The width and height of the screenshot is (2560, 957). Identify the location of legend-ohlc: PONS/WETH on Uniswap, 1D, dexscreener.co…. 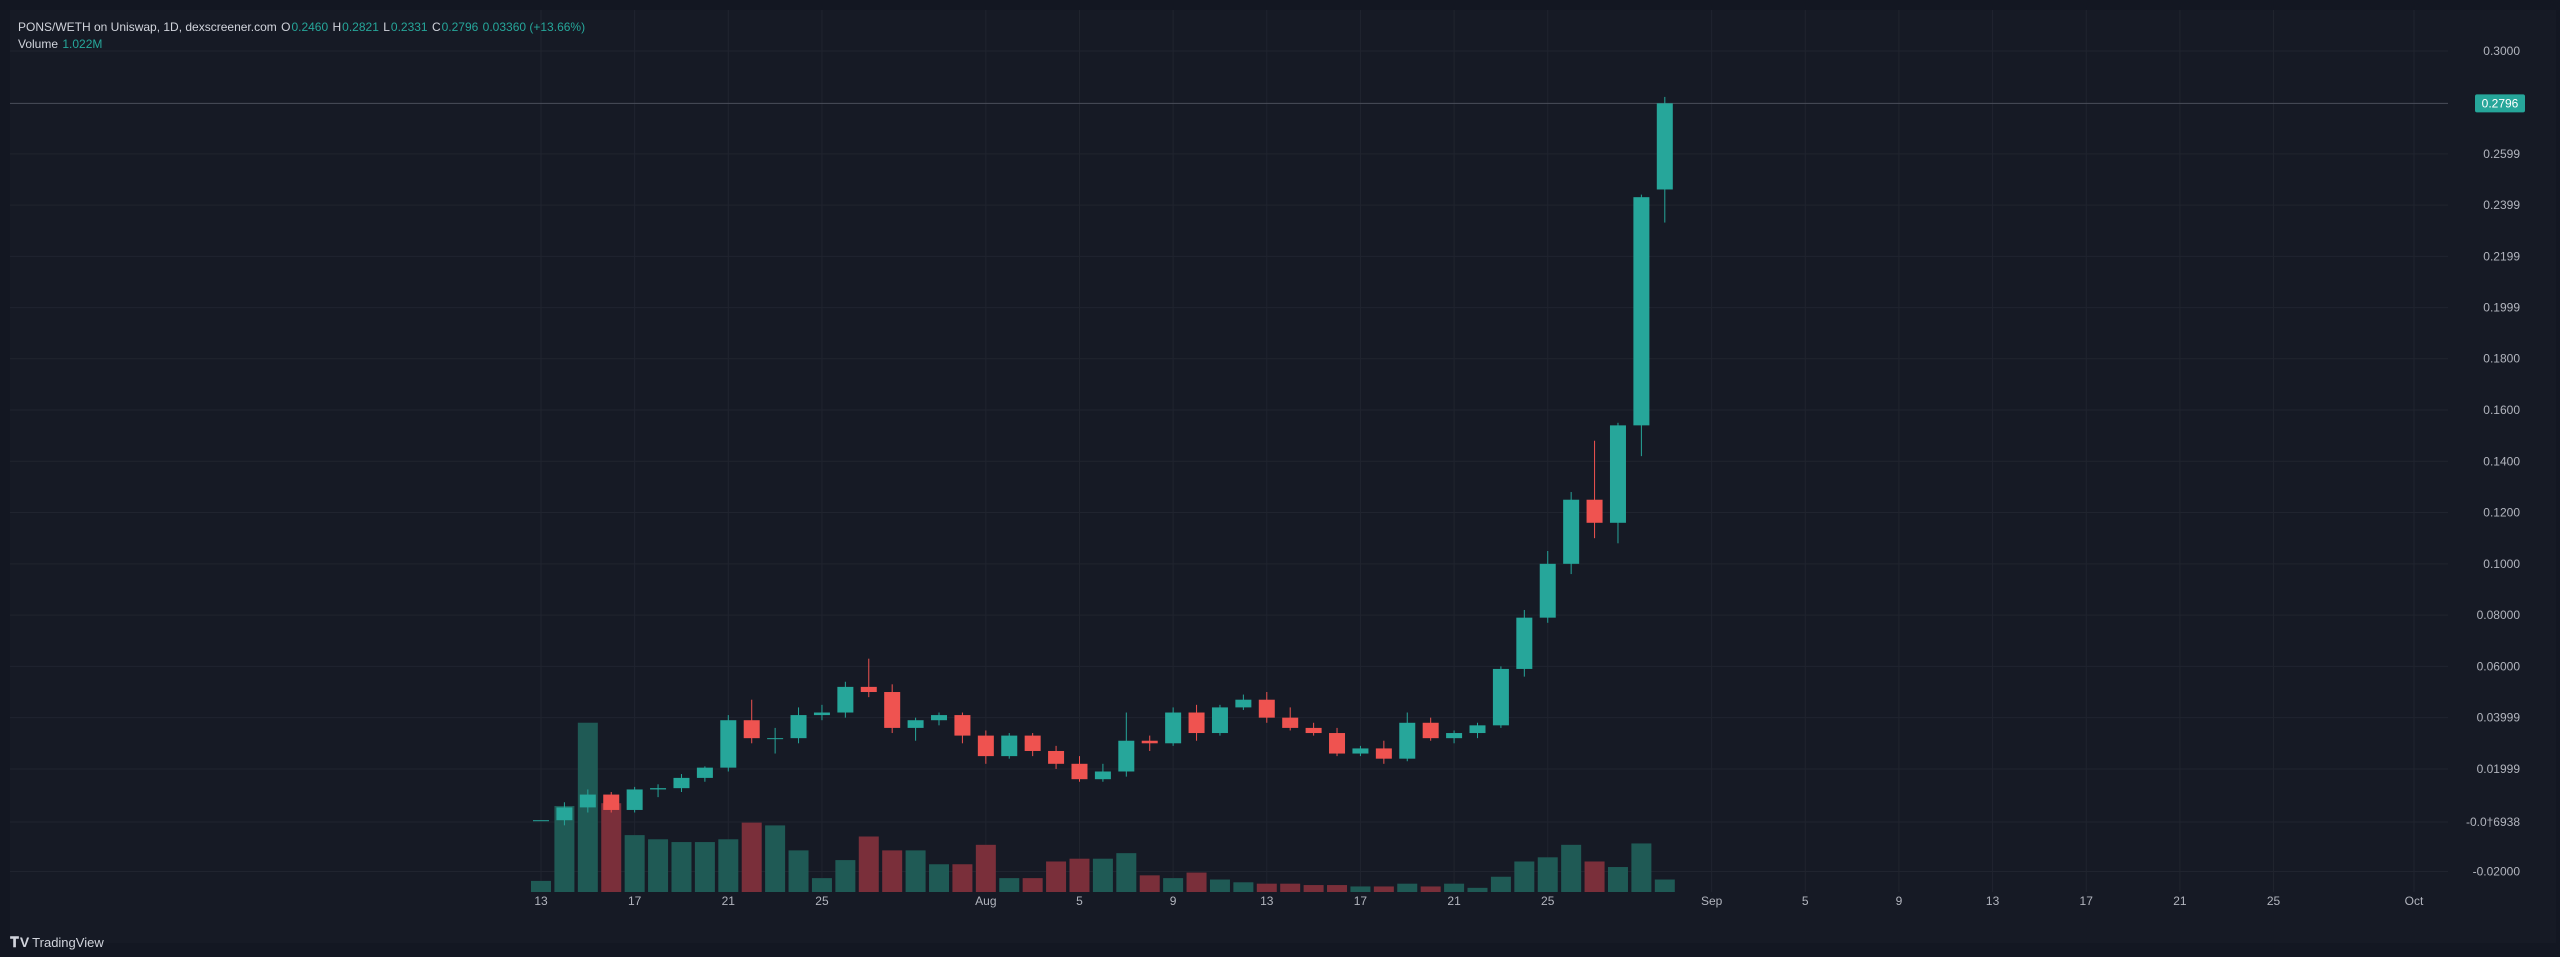
(302, 27).